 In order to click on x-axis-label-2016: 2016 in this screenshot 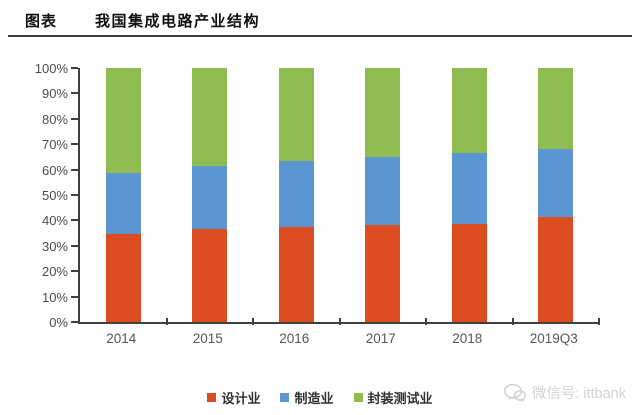, I will do `click(294, 338)`.